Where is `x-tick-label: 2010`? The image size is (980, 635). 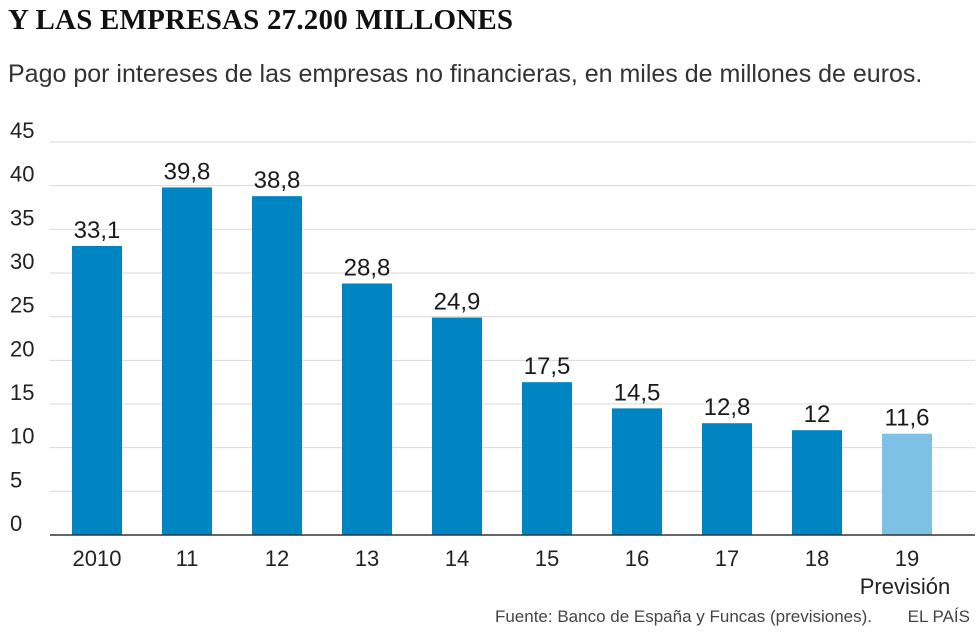 x-tick-label: 2010 is located at coordinates (97, 558).